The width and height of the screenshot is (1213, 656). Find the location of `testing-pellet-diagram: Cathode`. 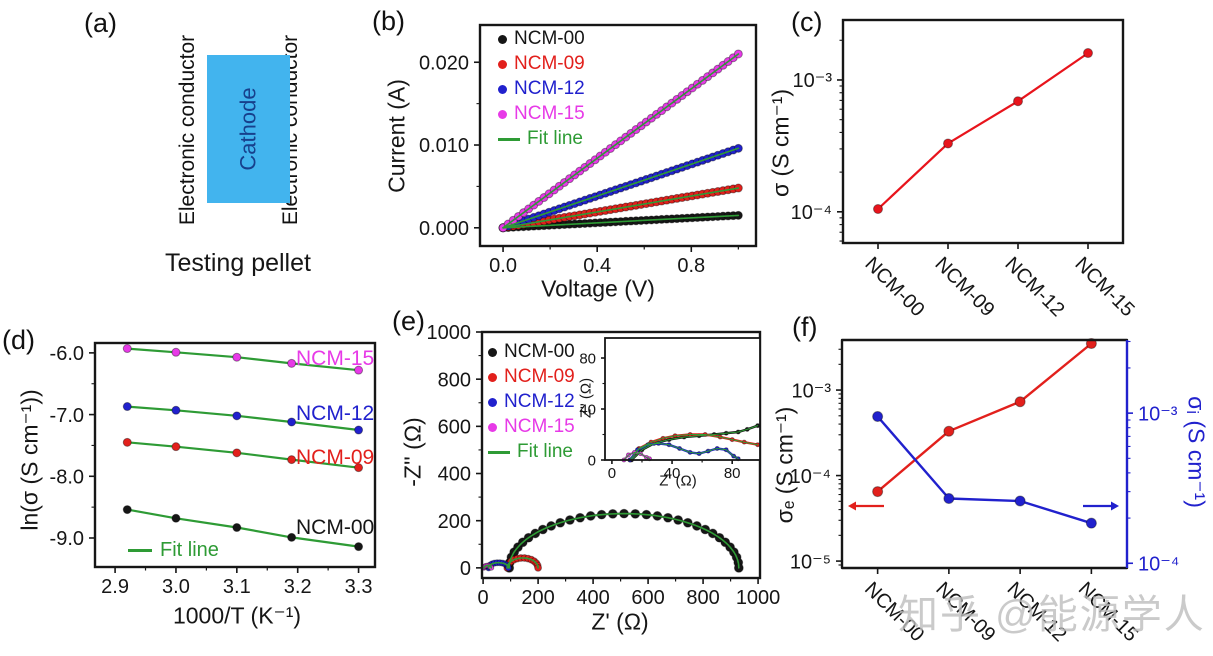

testing-pellet-diagram: Cathode is located at coordinates (249, 129).